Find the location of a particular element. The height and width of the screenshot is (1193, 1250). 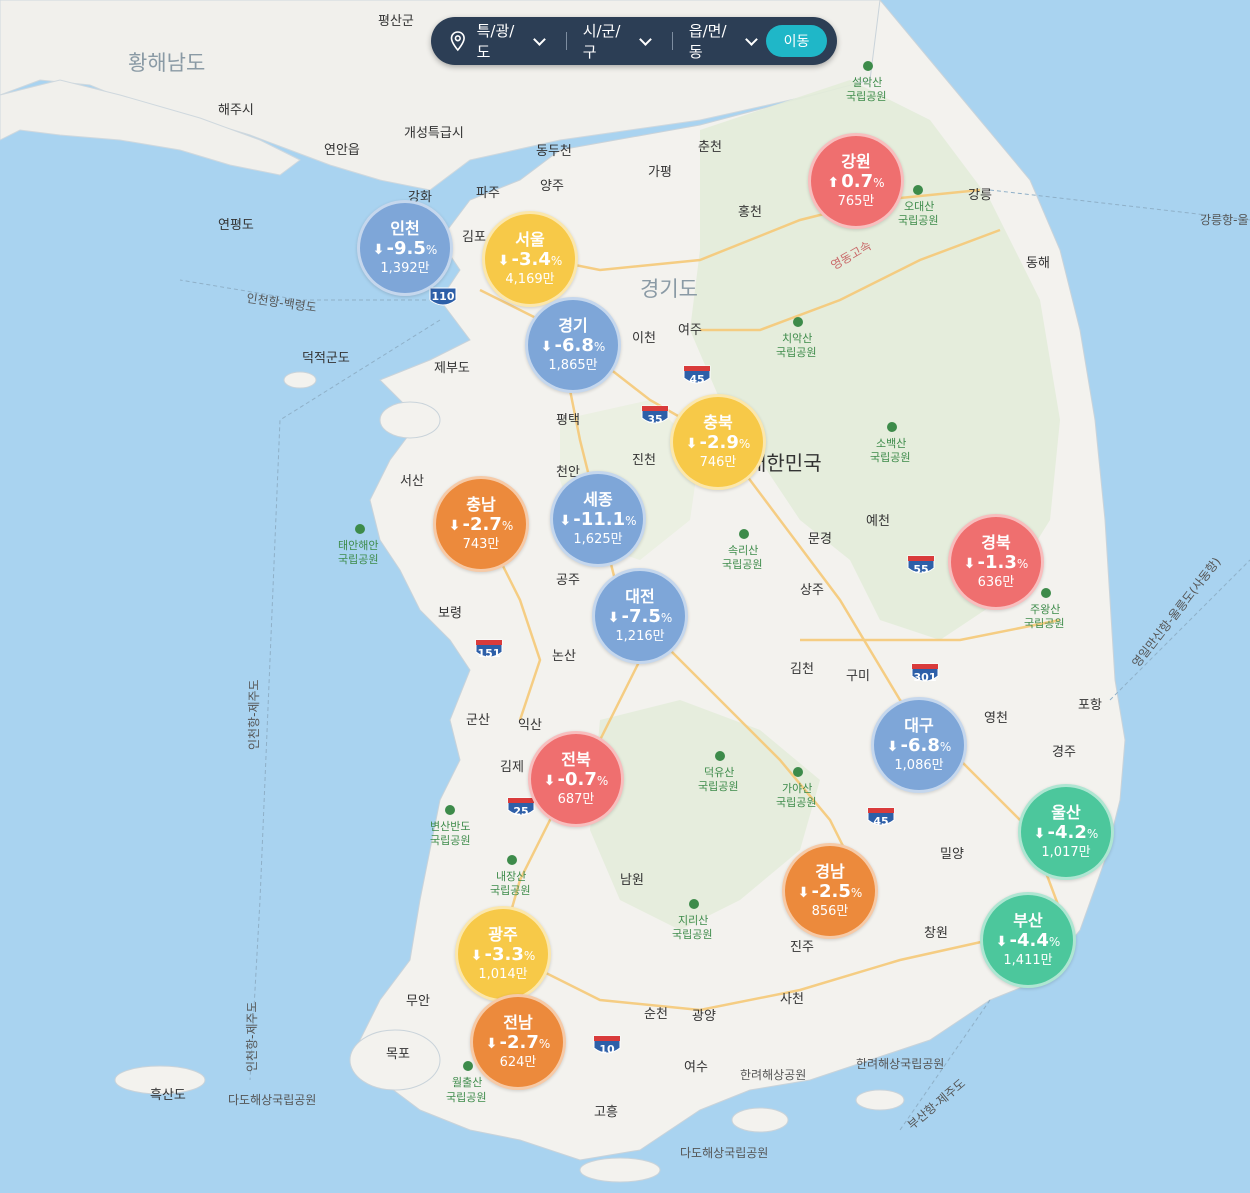

region-bubble-ulsan: 울산 ⬇ -4.2% 1,017만 is located at coordinates (1066, 832).